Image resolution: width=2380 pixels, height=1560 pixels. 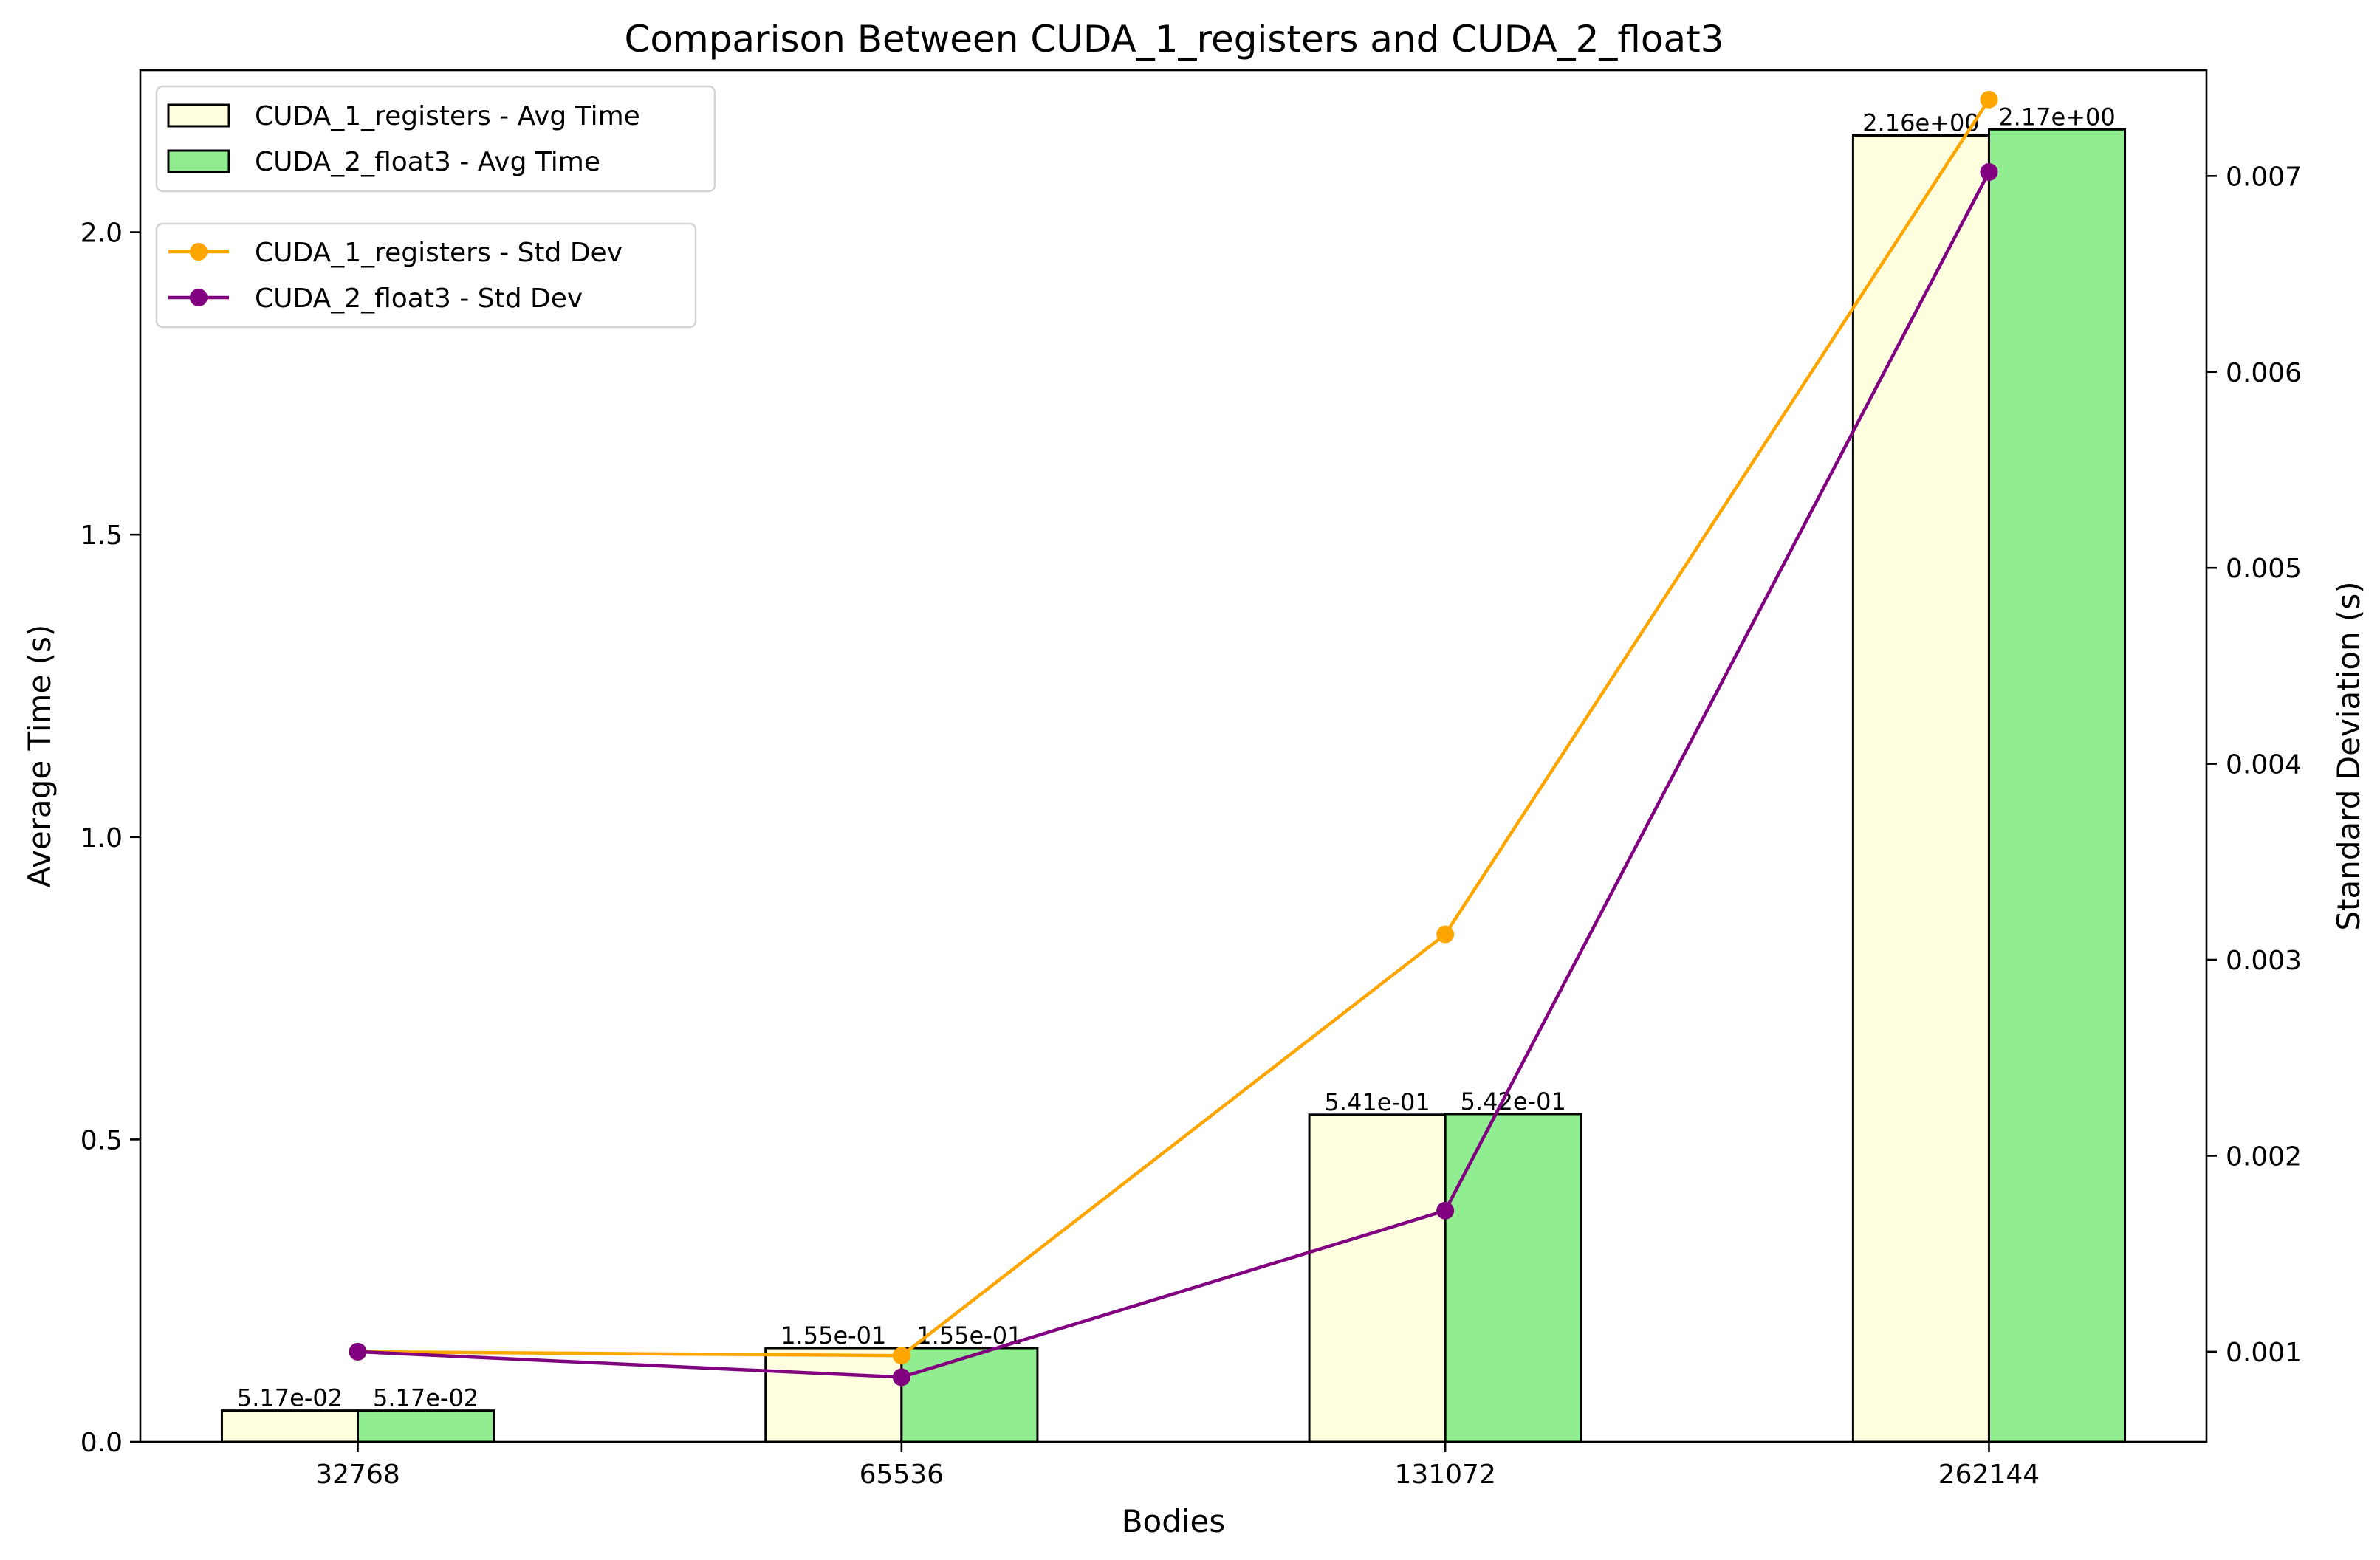 I want to click on bar-value-label: 5.41e-01, so click(x=1377, y=1102).